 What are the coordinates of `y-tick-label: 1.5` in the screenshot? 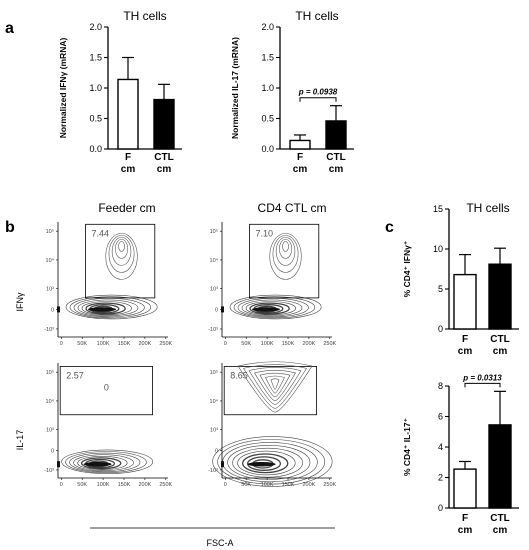 It's located at (267, 58).